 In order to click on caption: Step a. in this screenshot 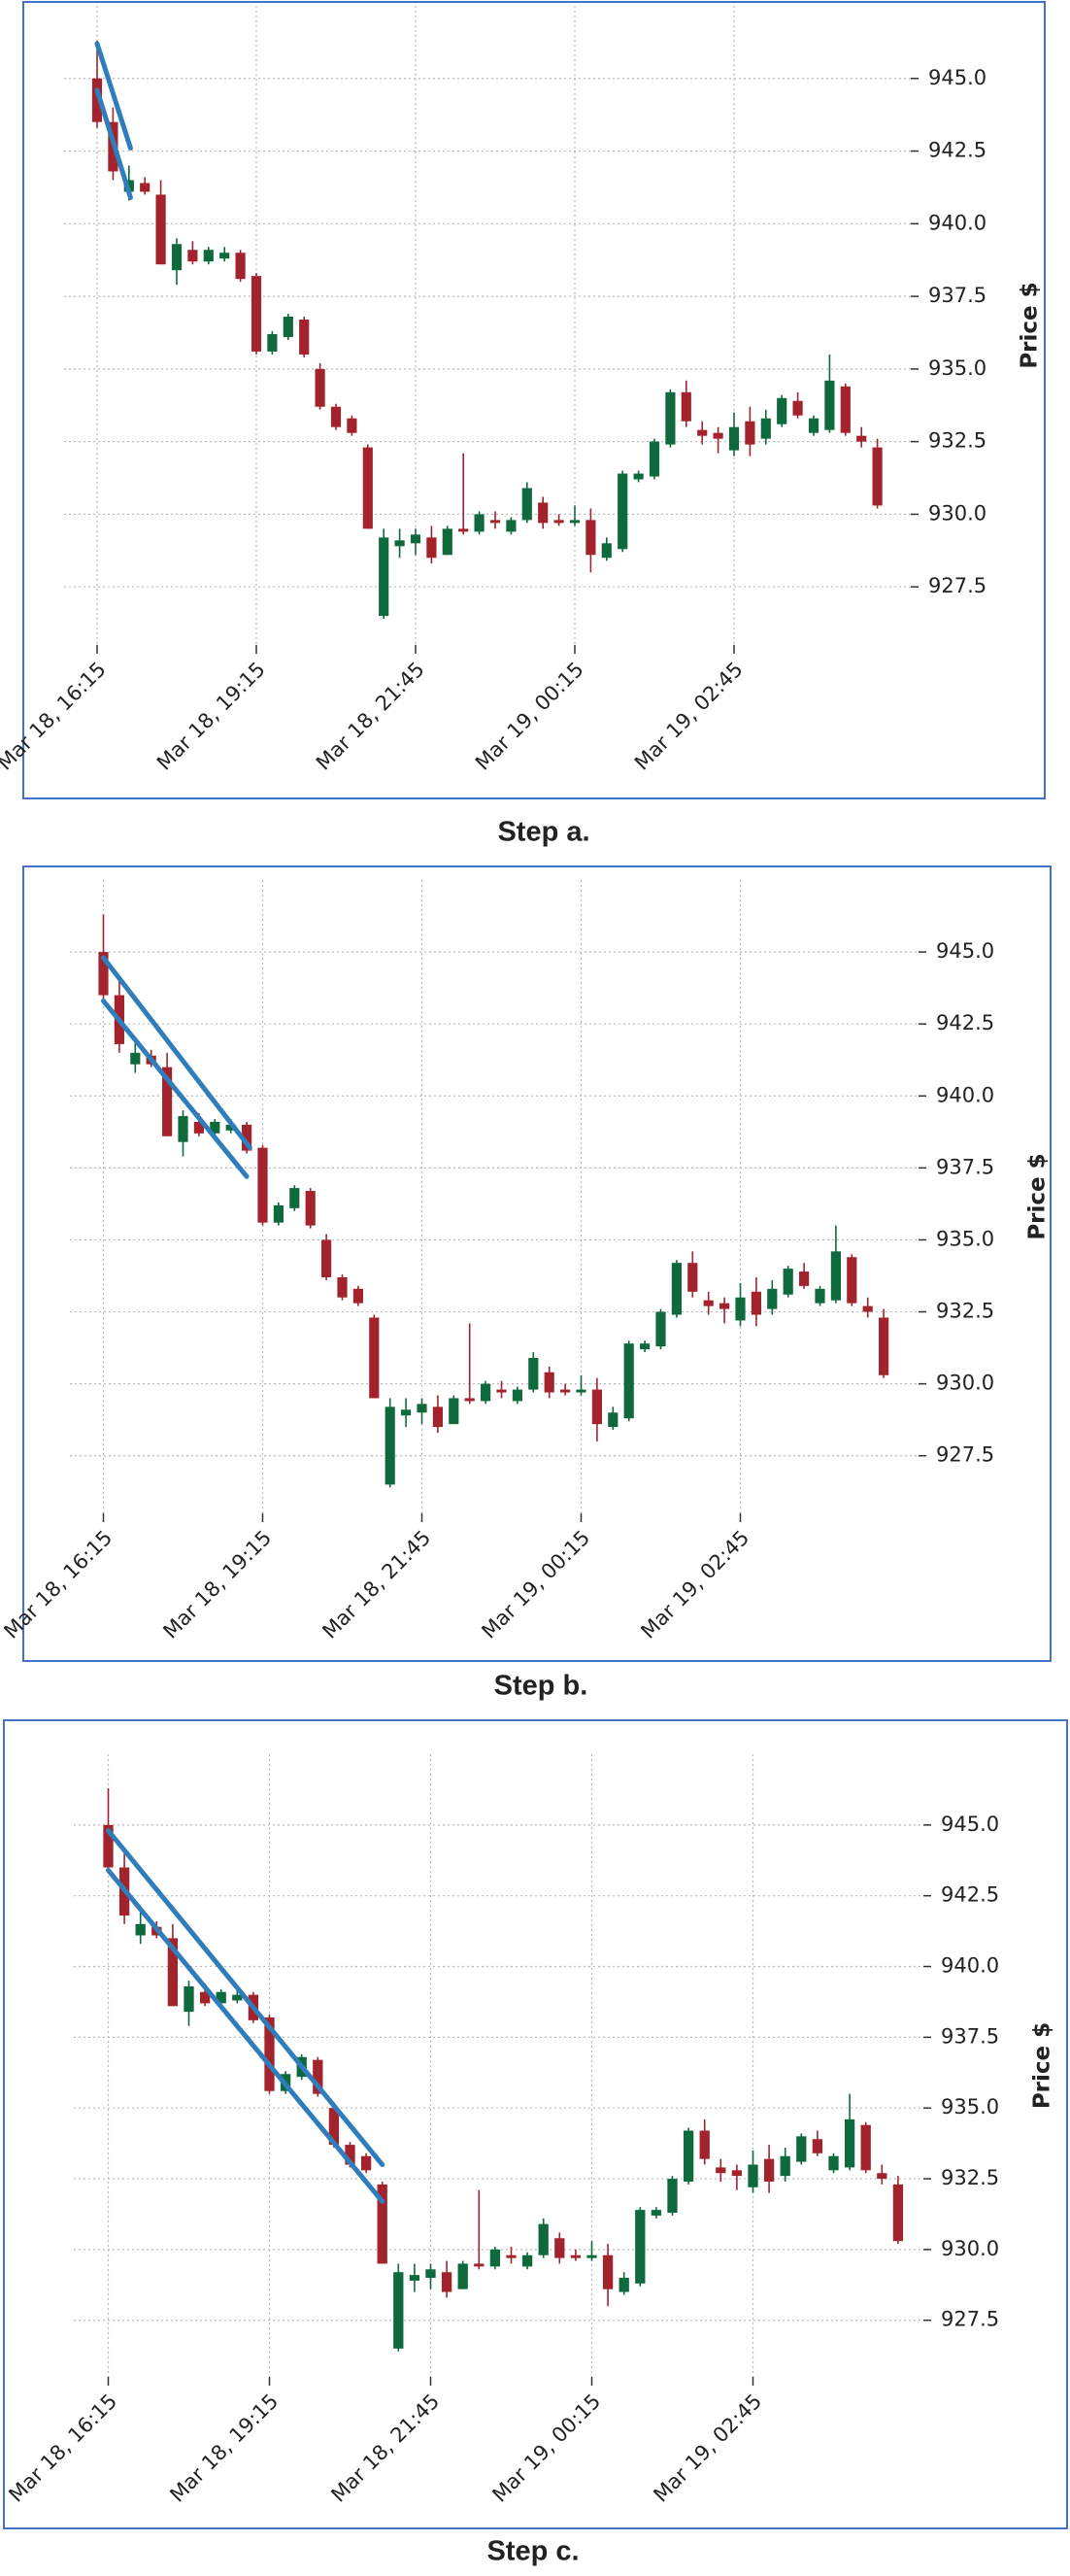, I will do `click(543, 832)`.